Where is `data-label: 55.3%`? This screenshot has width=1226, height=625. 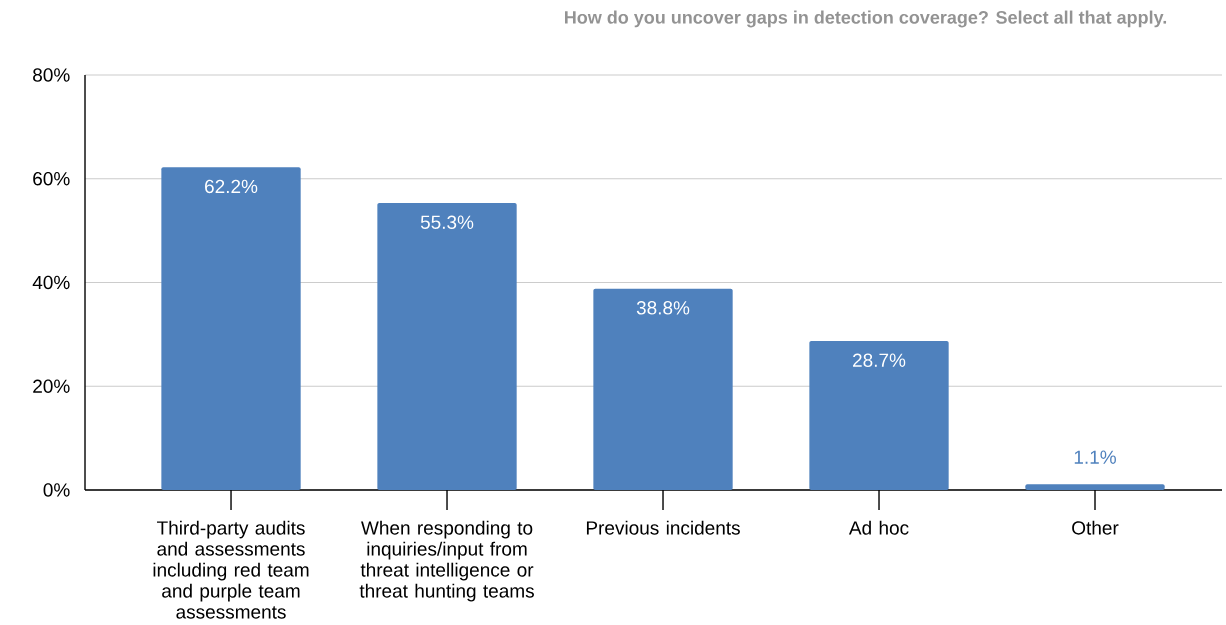 data-label: 55.3% is located at coordinates (447, 222).